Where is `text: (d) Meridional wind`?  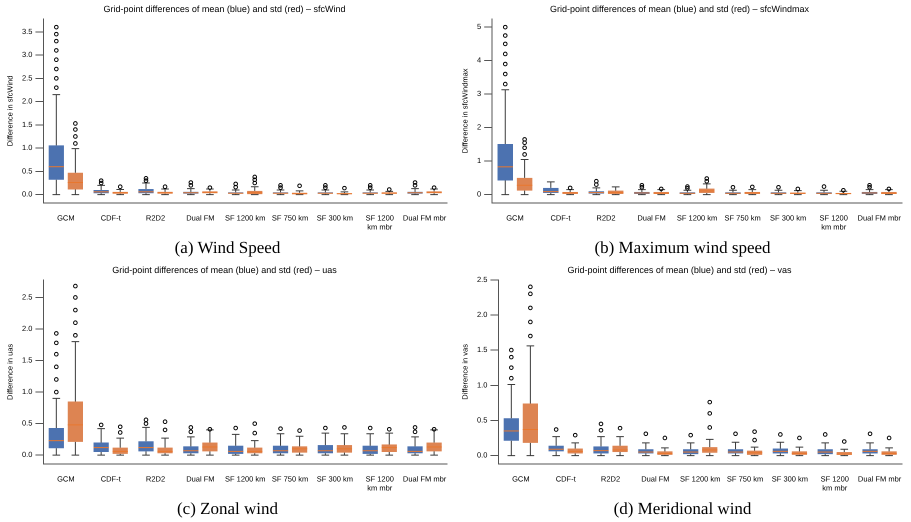
text: (d) Meridional wind is located at coordinates (682, 509).